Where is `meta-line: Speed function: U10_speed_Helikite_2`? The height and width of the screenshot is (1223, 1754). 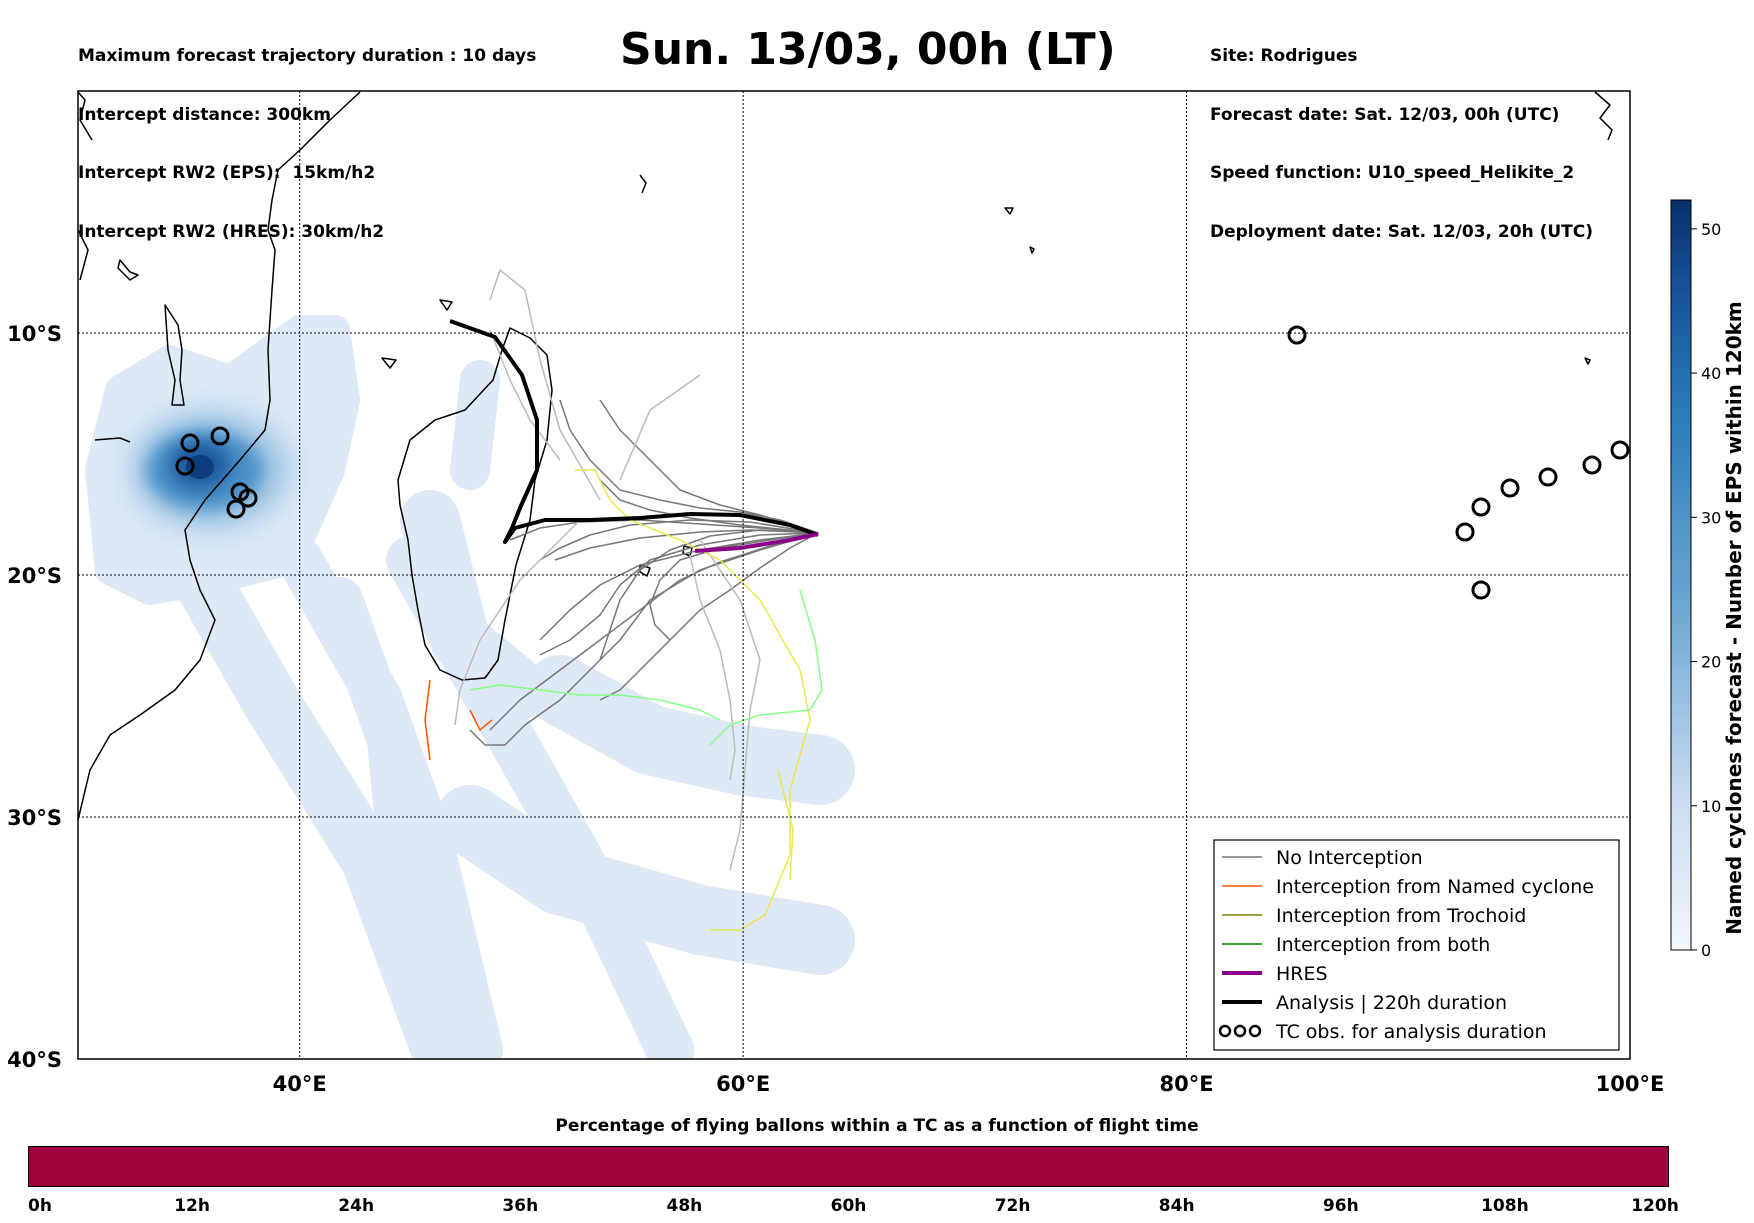
meta-line: Speed function: U10_speed_Helikite_2 is located at coordinates (1392, 173).